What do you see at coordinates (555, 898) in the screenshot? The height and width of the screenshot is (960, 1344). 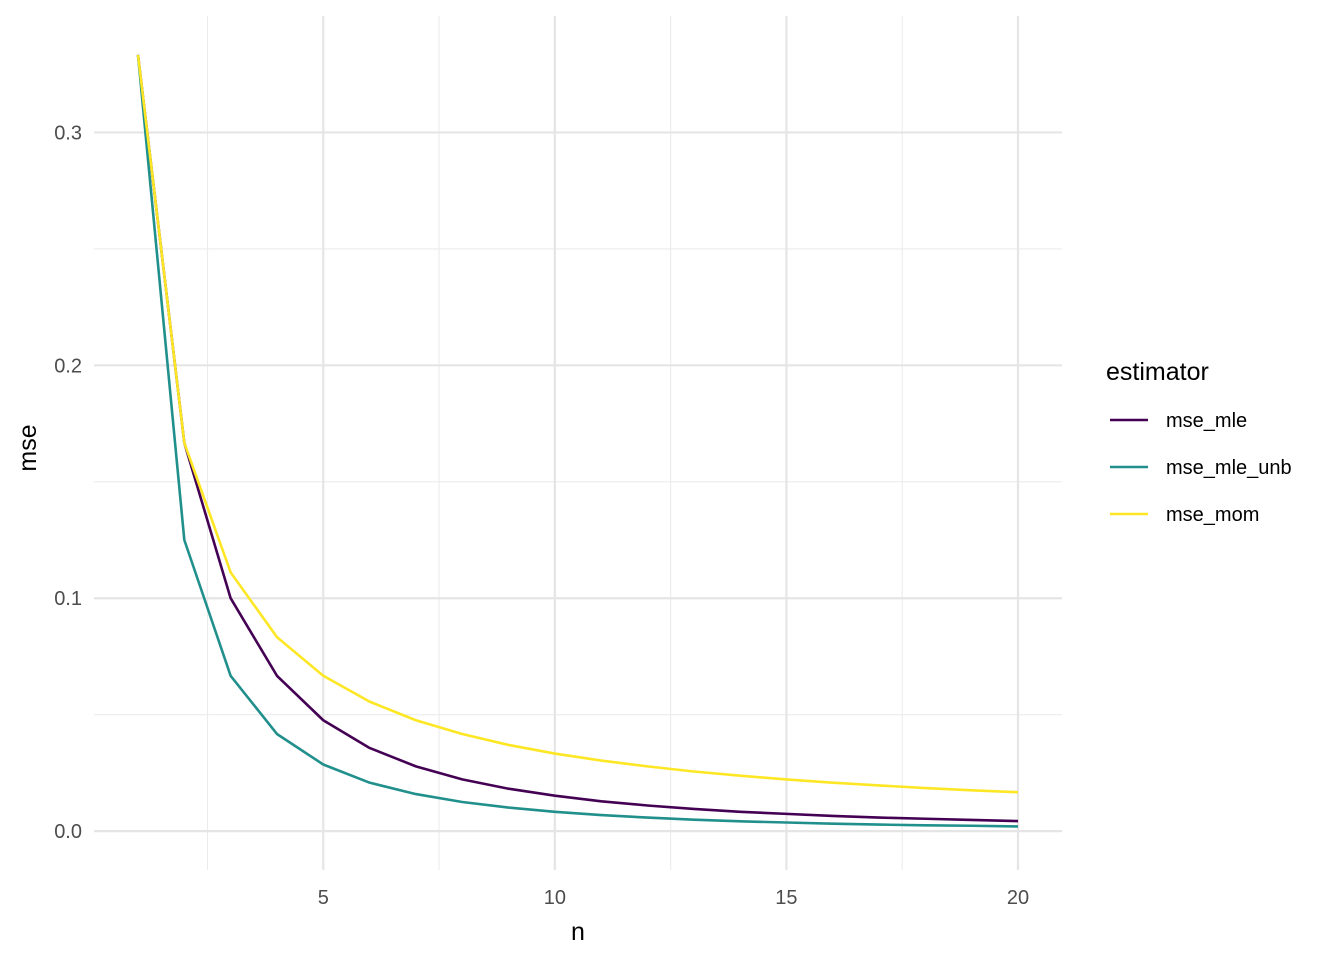 I see `x-tick-label: 10` at bounding box center [555, 898].